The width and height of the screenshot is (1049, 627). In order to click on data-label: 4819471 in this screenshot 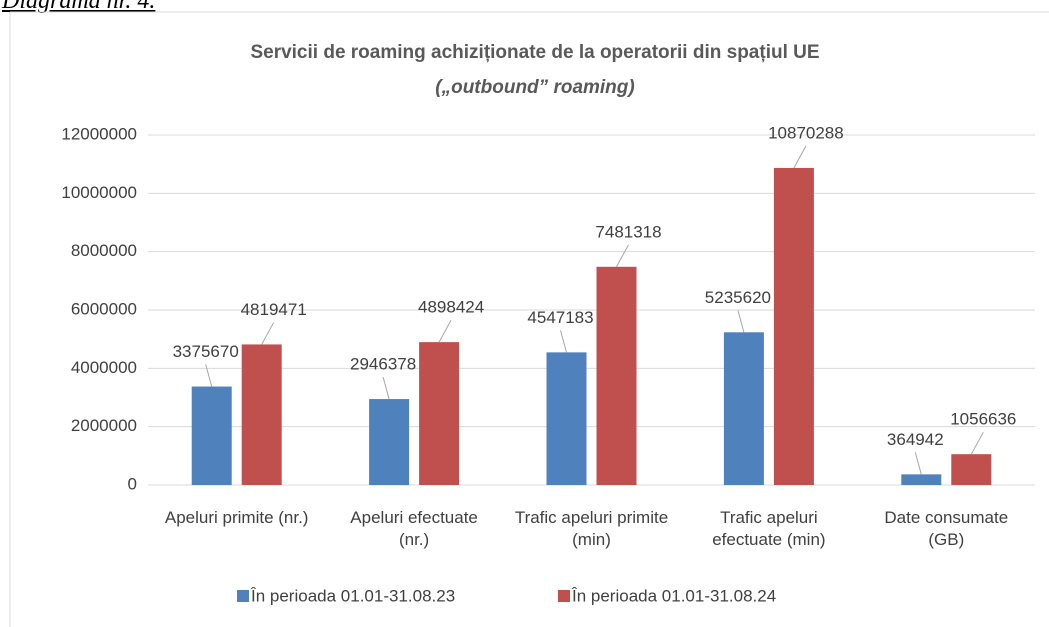, I will do `click(274, 309)`.